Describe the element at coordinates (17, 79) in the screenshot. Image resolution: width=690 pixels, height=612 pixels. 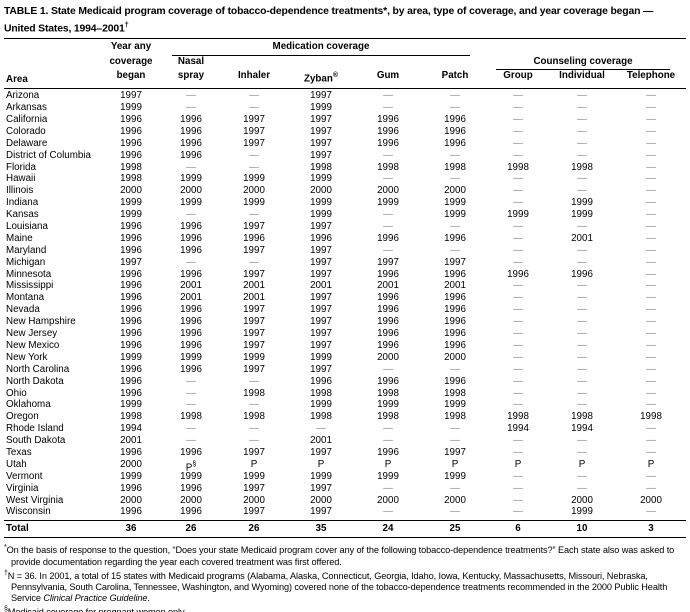
I see `header-area: Area` at that location.